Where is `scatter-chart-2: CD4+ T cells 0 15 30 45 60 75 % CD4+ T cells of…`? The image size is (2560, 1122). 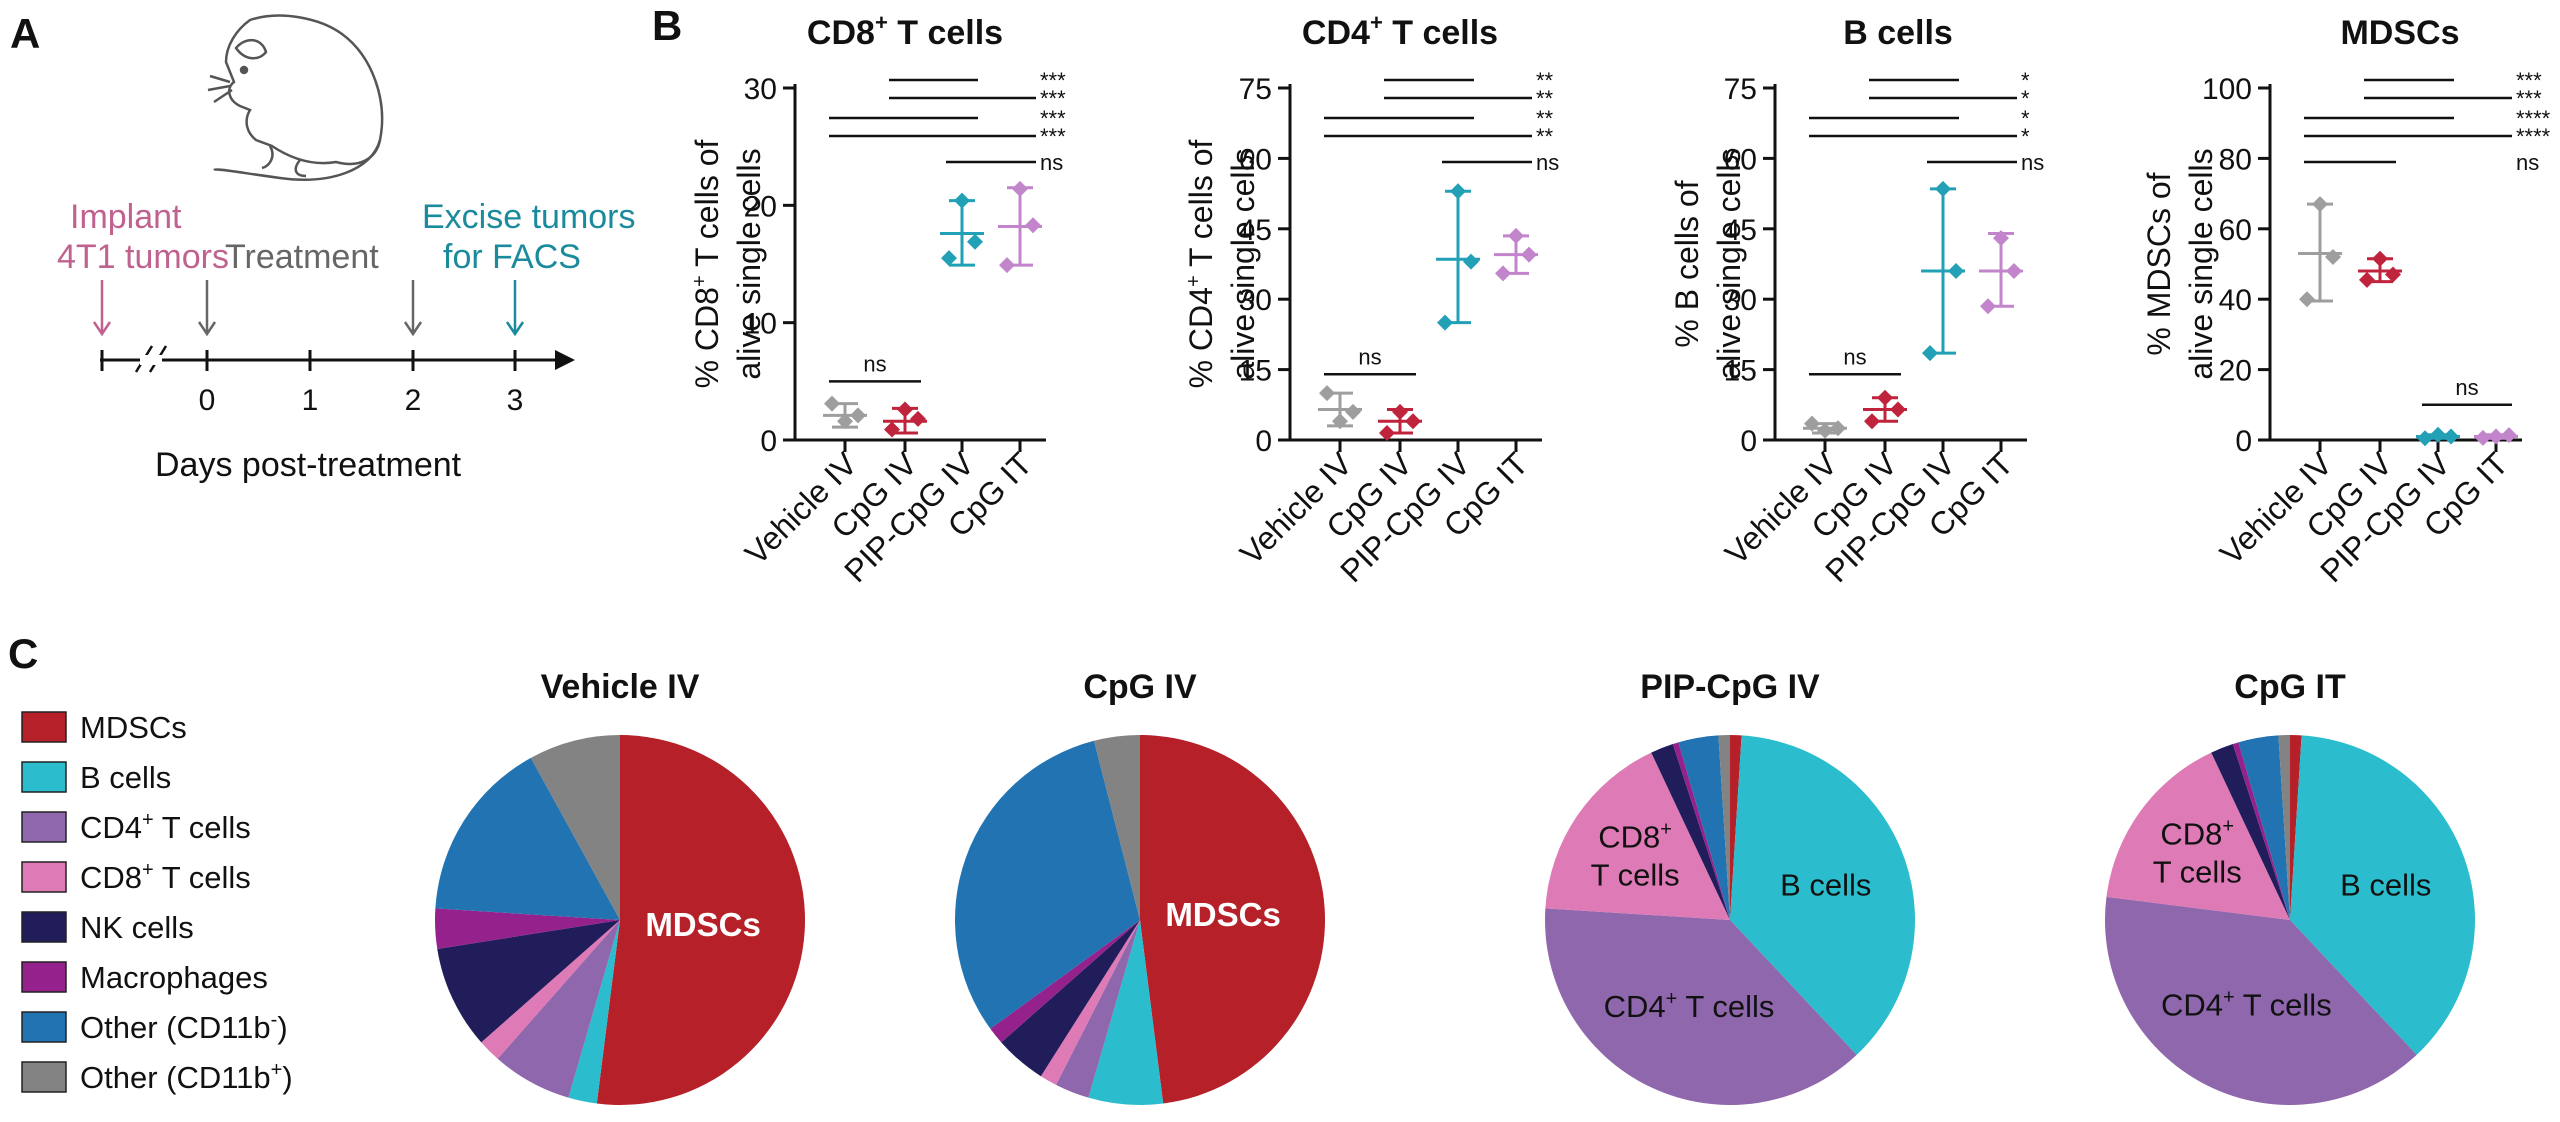
scatter-chart-2: CD4+ T cells 0 15 30 45 60 75 % CD4+ T cells of… is located at coordinates (1371, 299).